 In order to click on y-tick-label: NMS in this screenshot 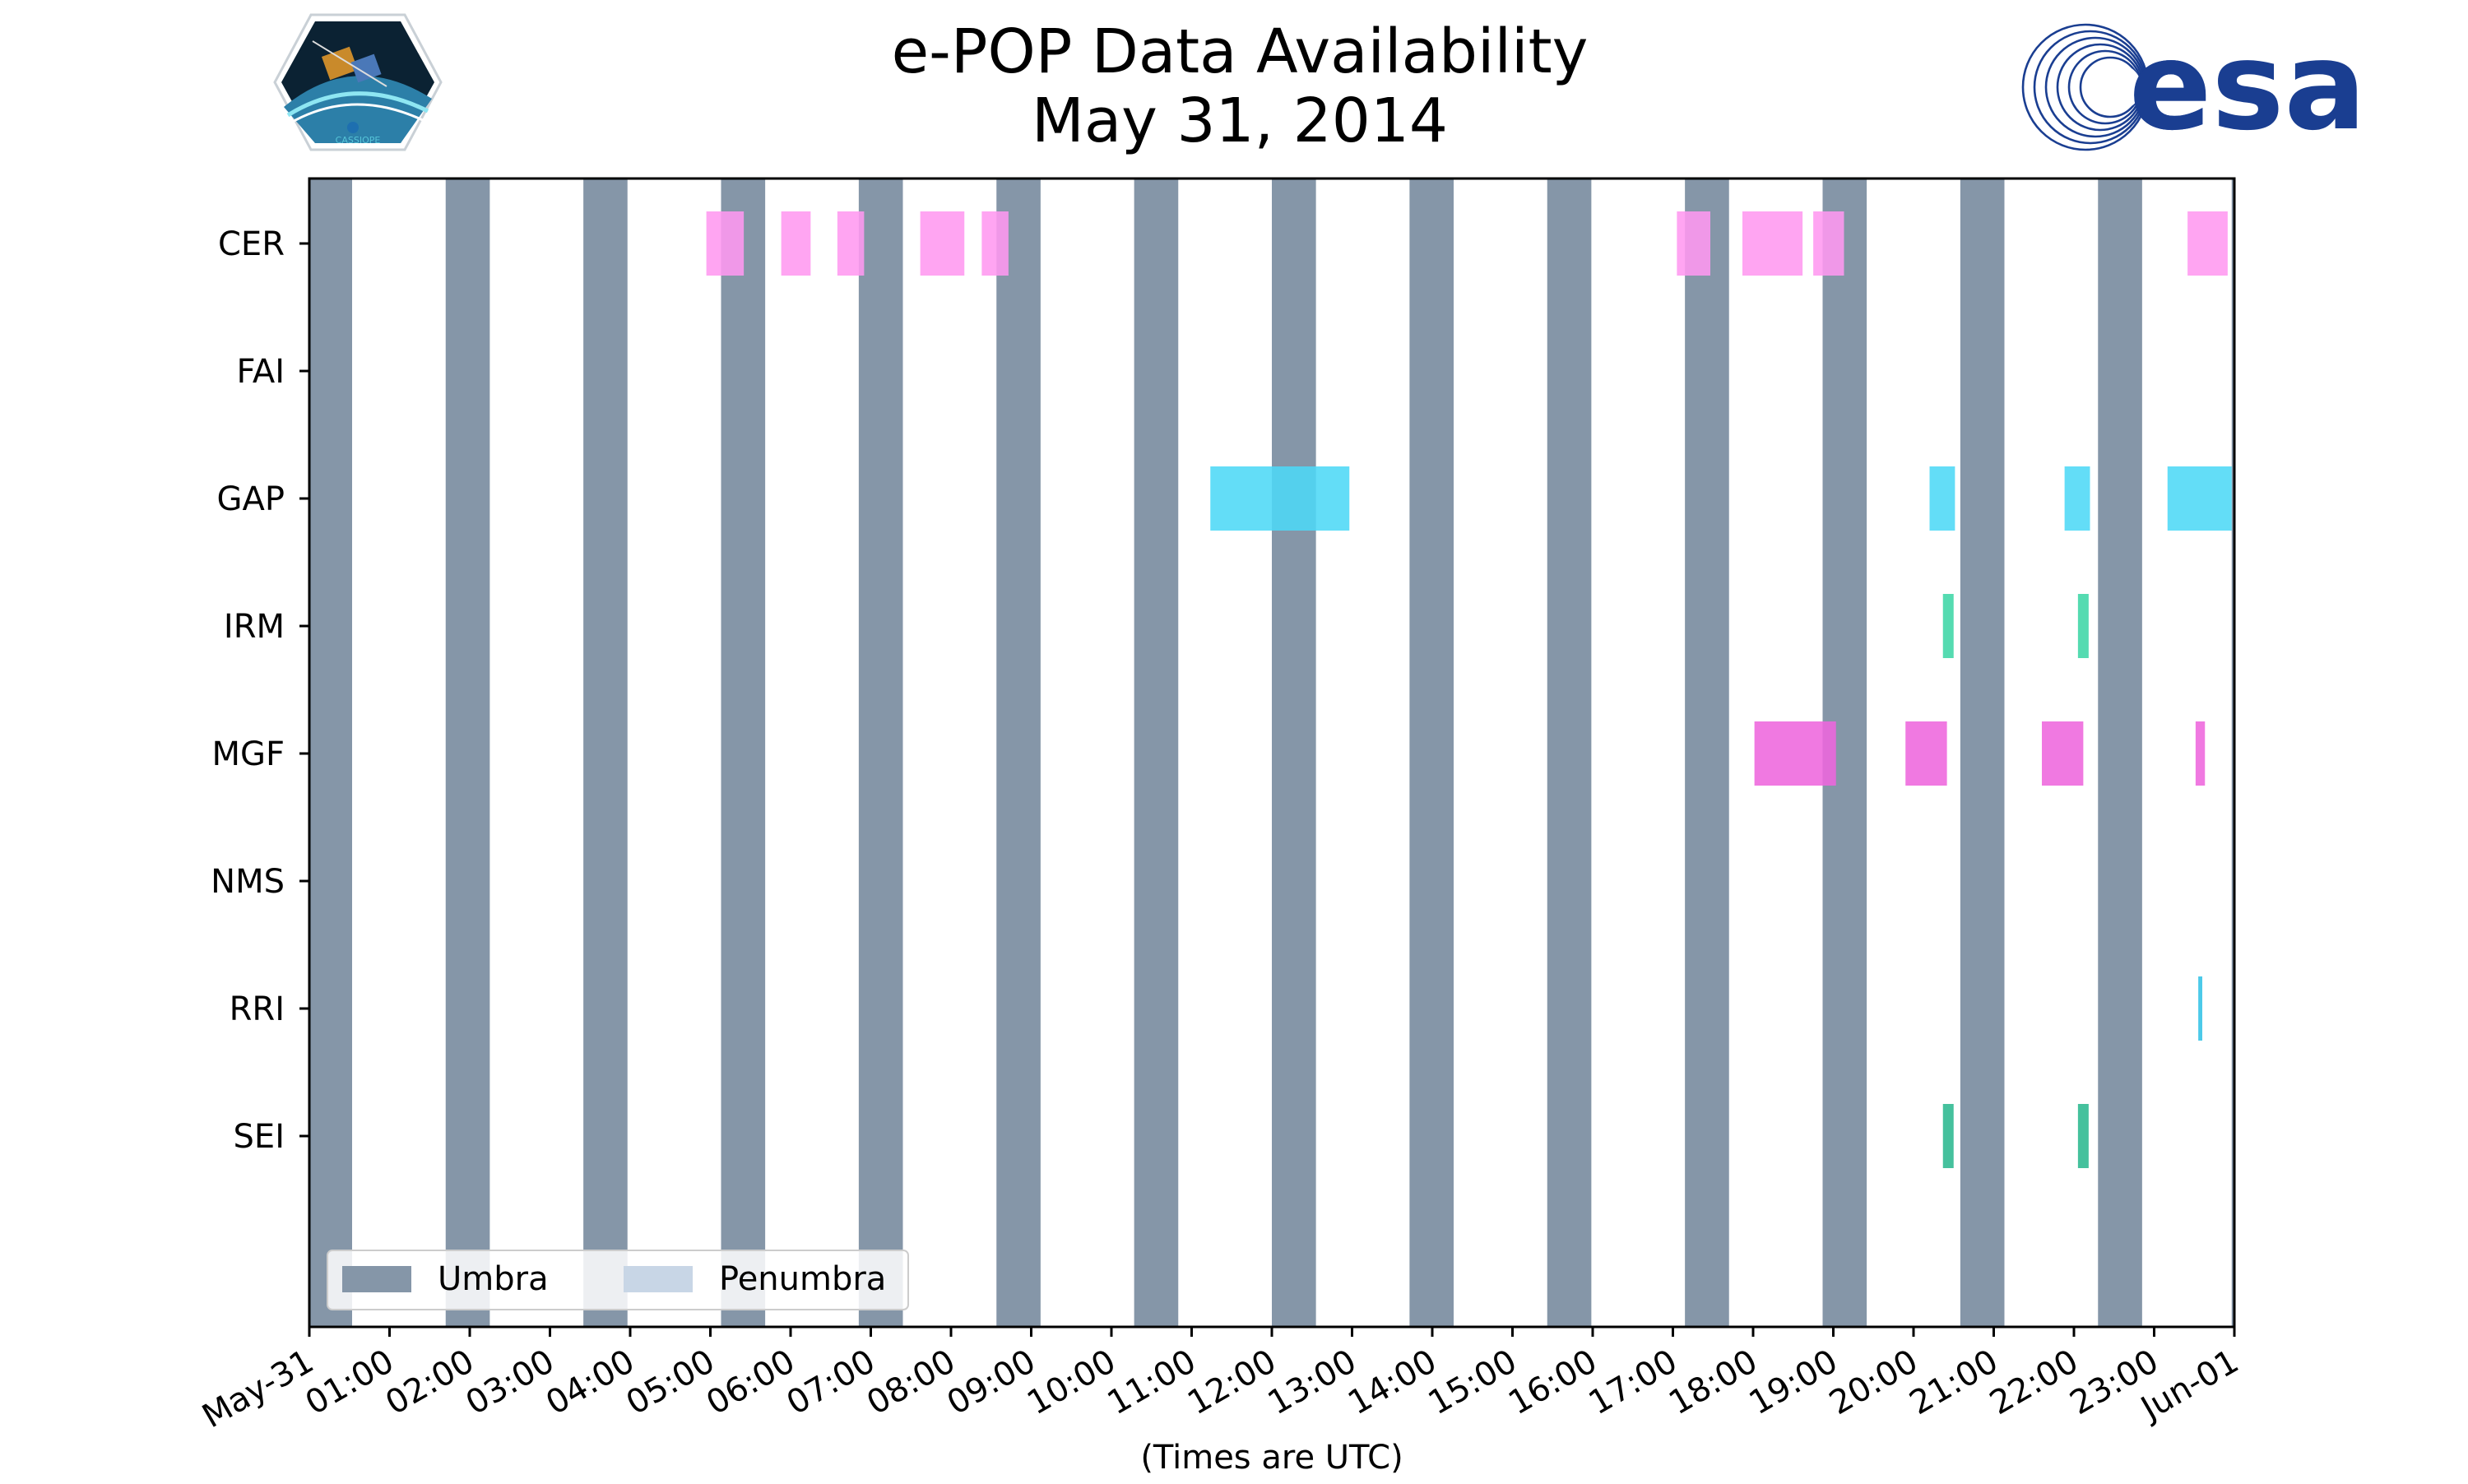, I will do `click(248, 882)`.